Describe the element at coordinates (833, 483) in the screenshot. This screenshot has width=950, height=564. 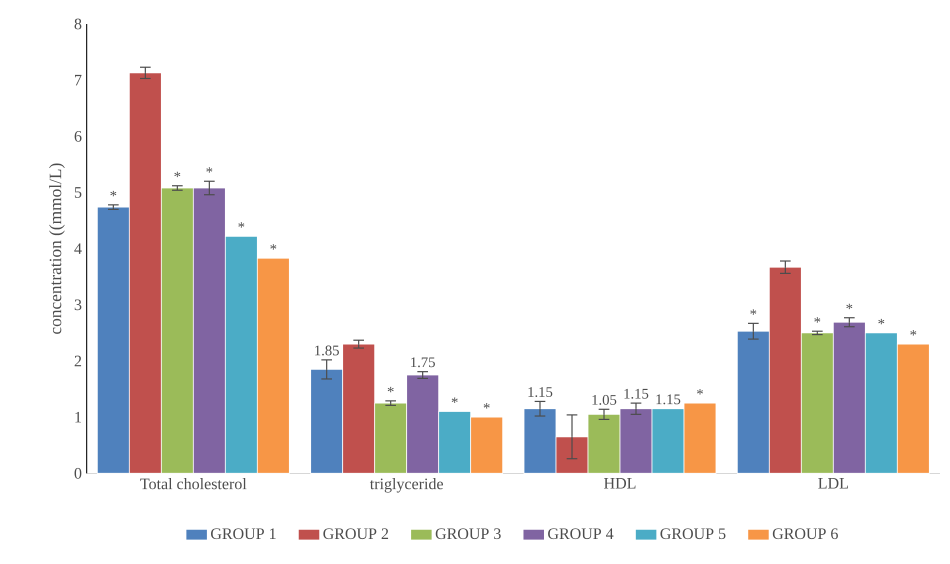
I see `x-tick-label: LDL` at that location.